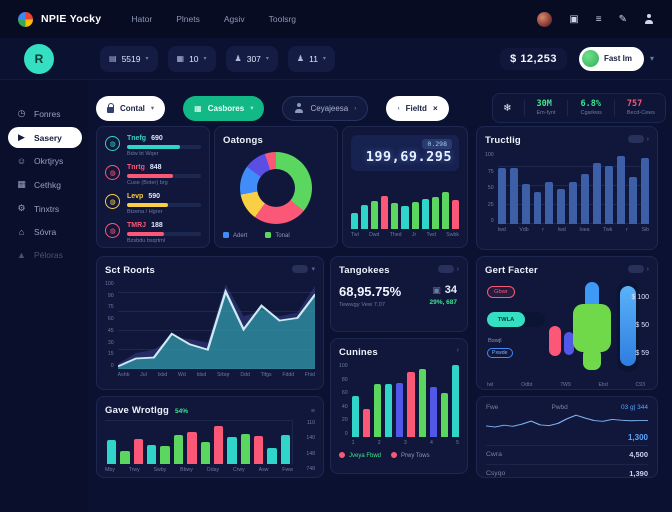 This screenshot has height=512, width=672. I want to click on x-axis-labels: Iwd Vdb r Iwd Ioea Twk r Sib, so click(573, 230).